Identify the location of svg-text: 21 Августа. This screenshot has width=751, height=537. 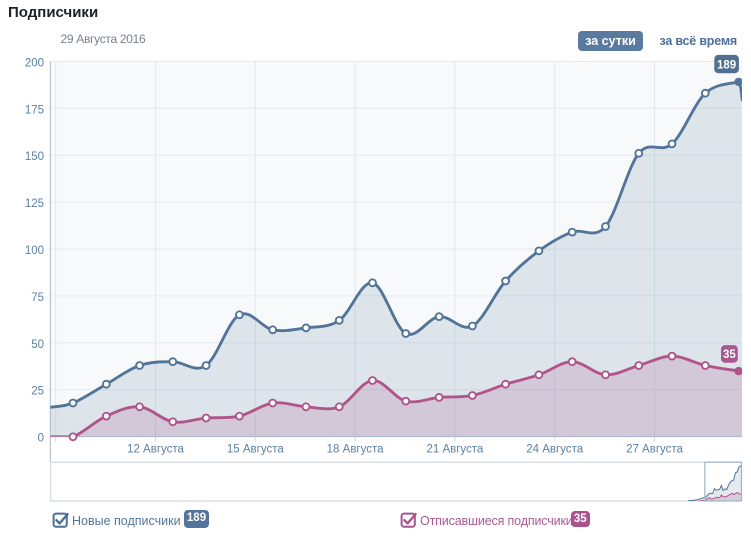
(454, 450).